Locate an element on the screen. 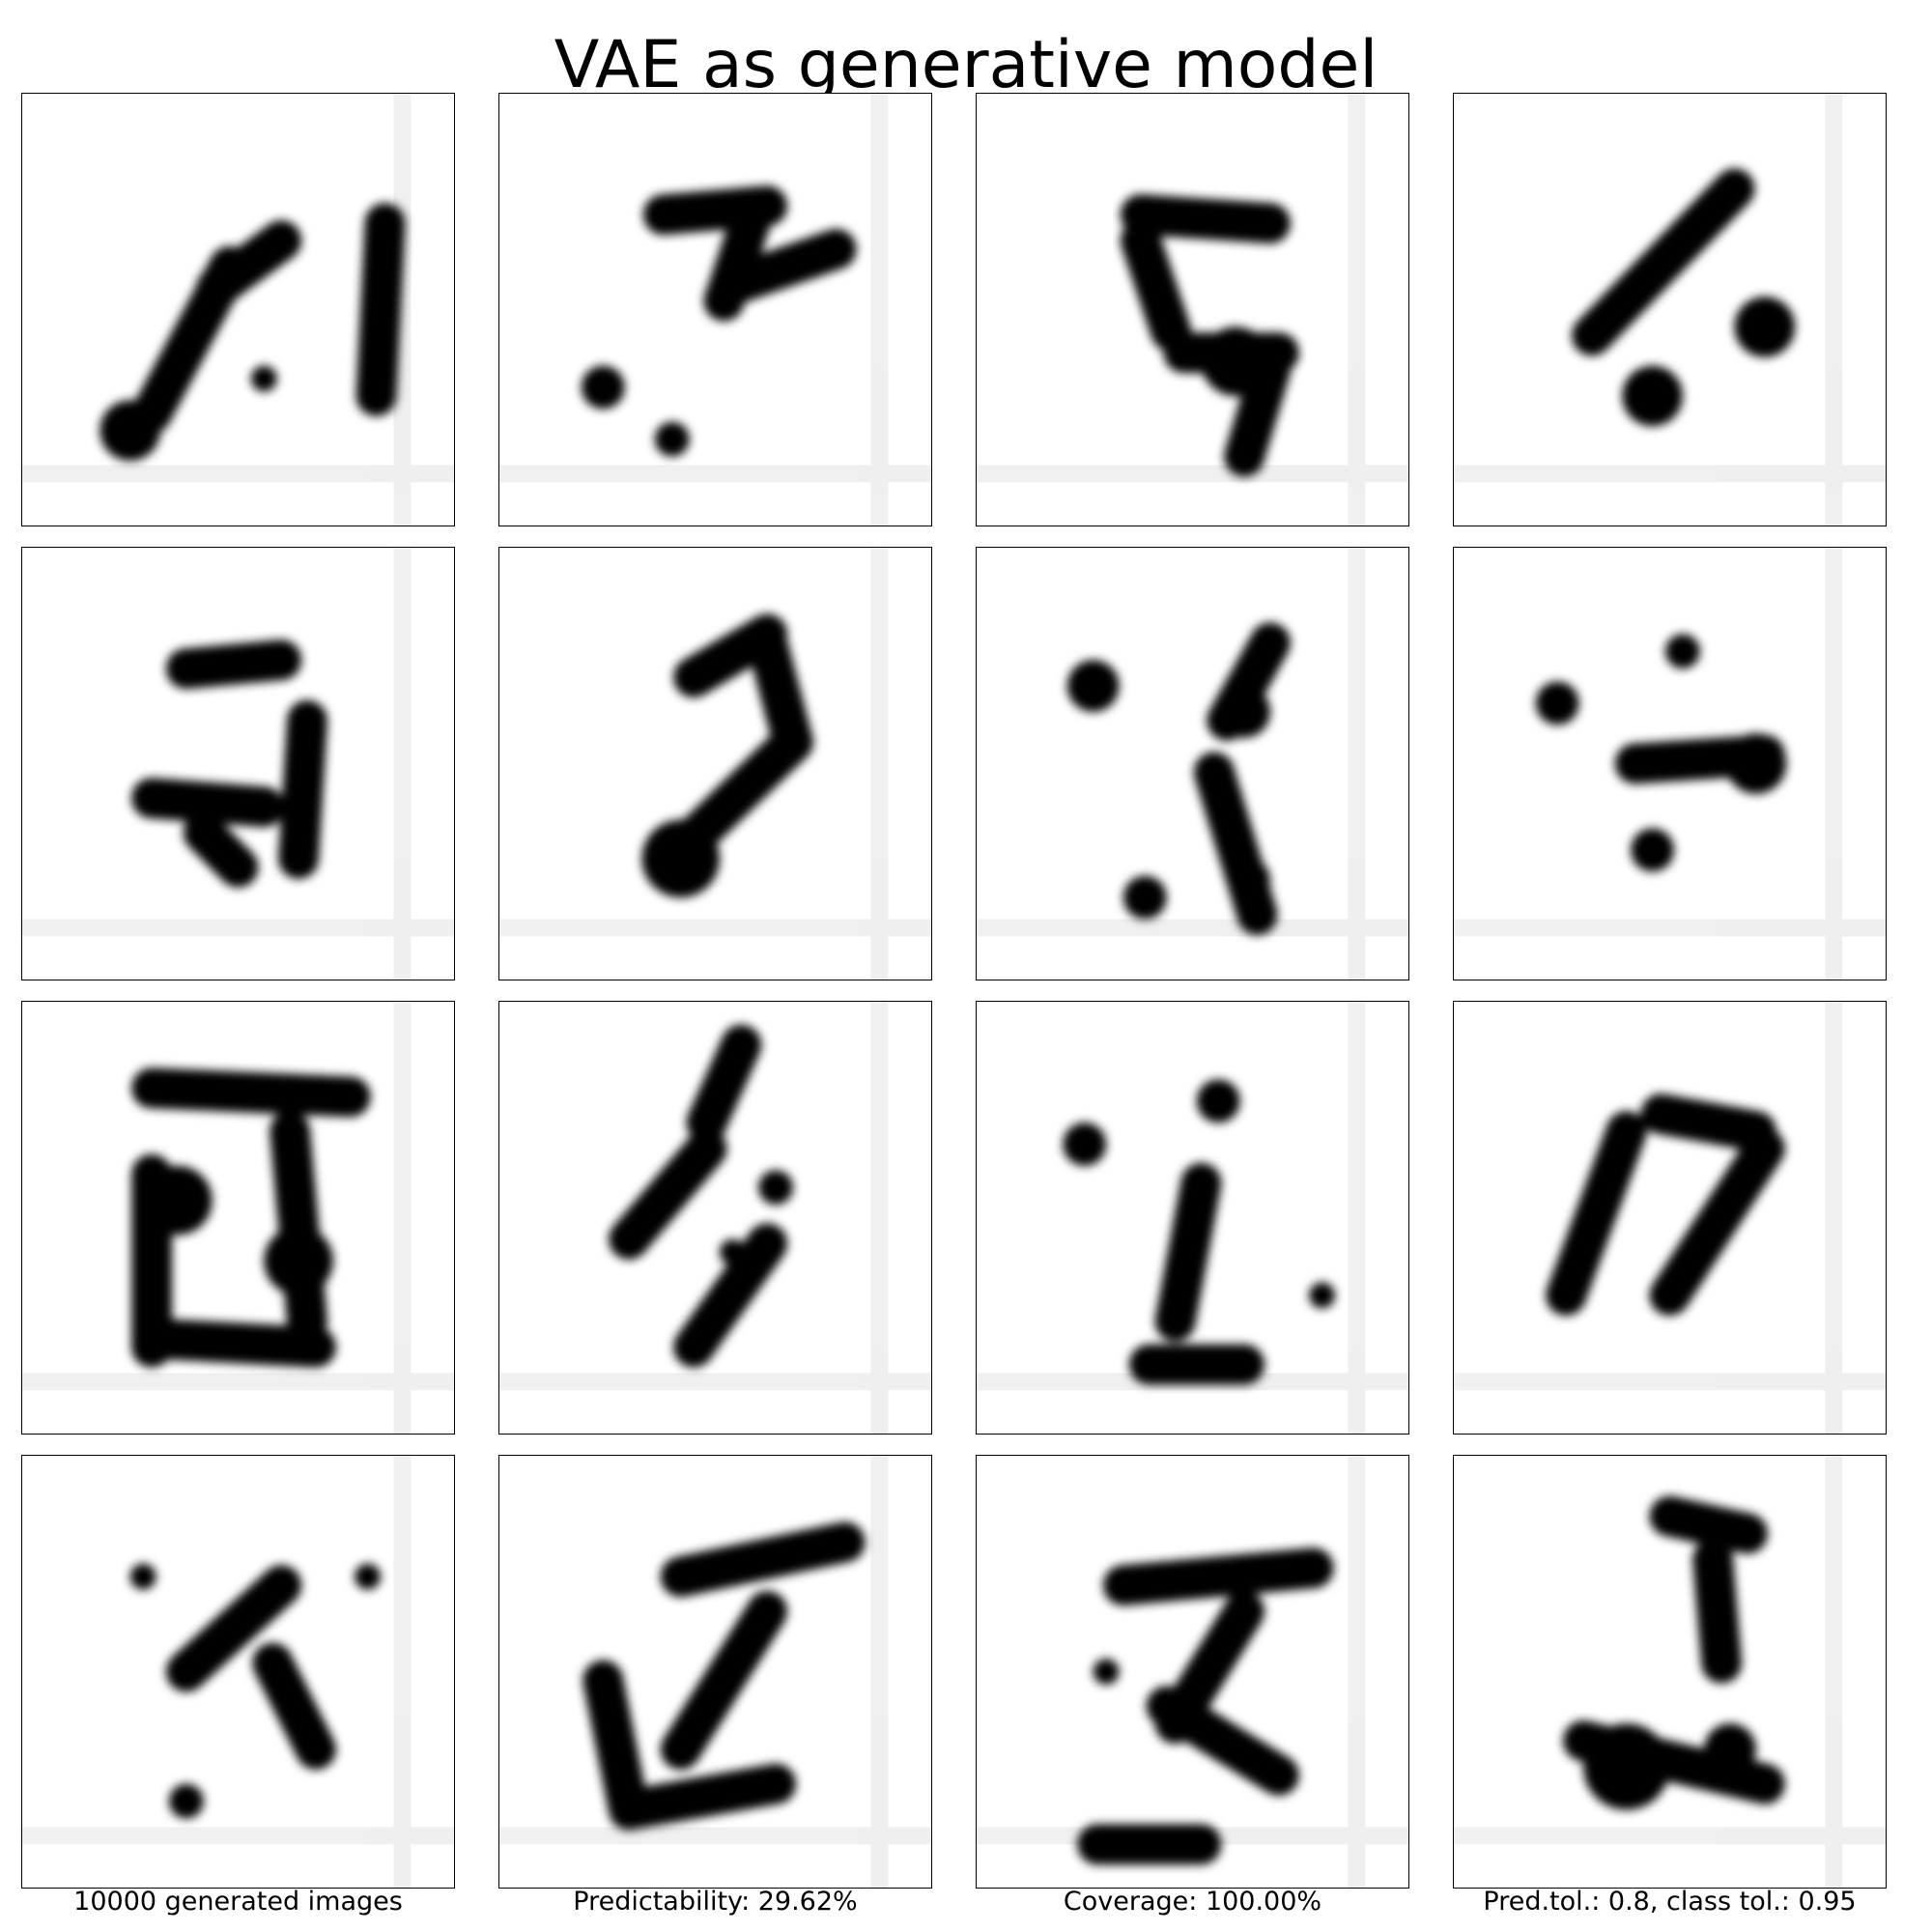 The width and height of the screenshot is (1932, 1932). generated-image-r3-c3 is located at coordinates (1192, 1218).